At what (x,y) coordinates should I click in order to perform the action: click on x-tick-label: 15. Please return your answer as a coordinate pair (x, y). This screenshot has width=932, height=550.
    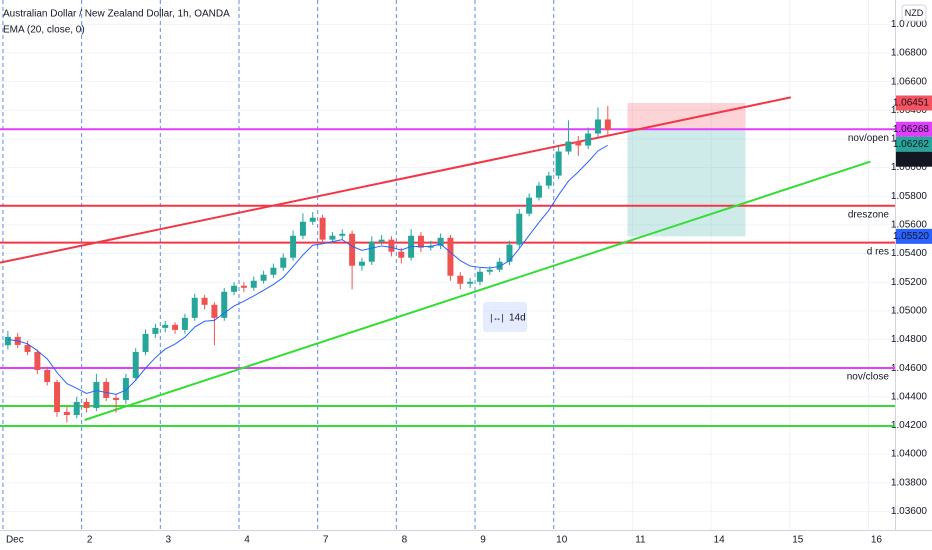
    Looking at the image, I should click on (798, 540).